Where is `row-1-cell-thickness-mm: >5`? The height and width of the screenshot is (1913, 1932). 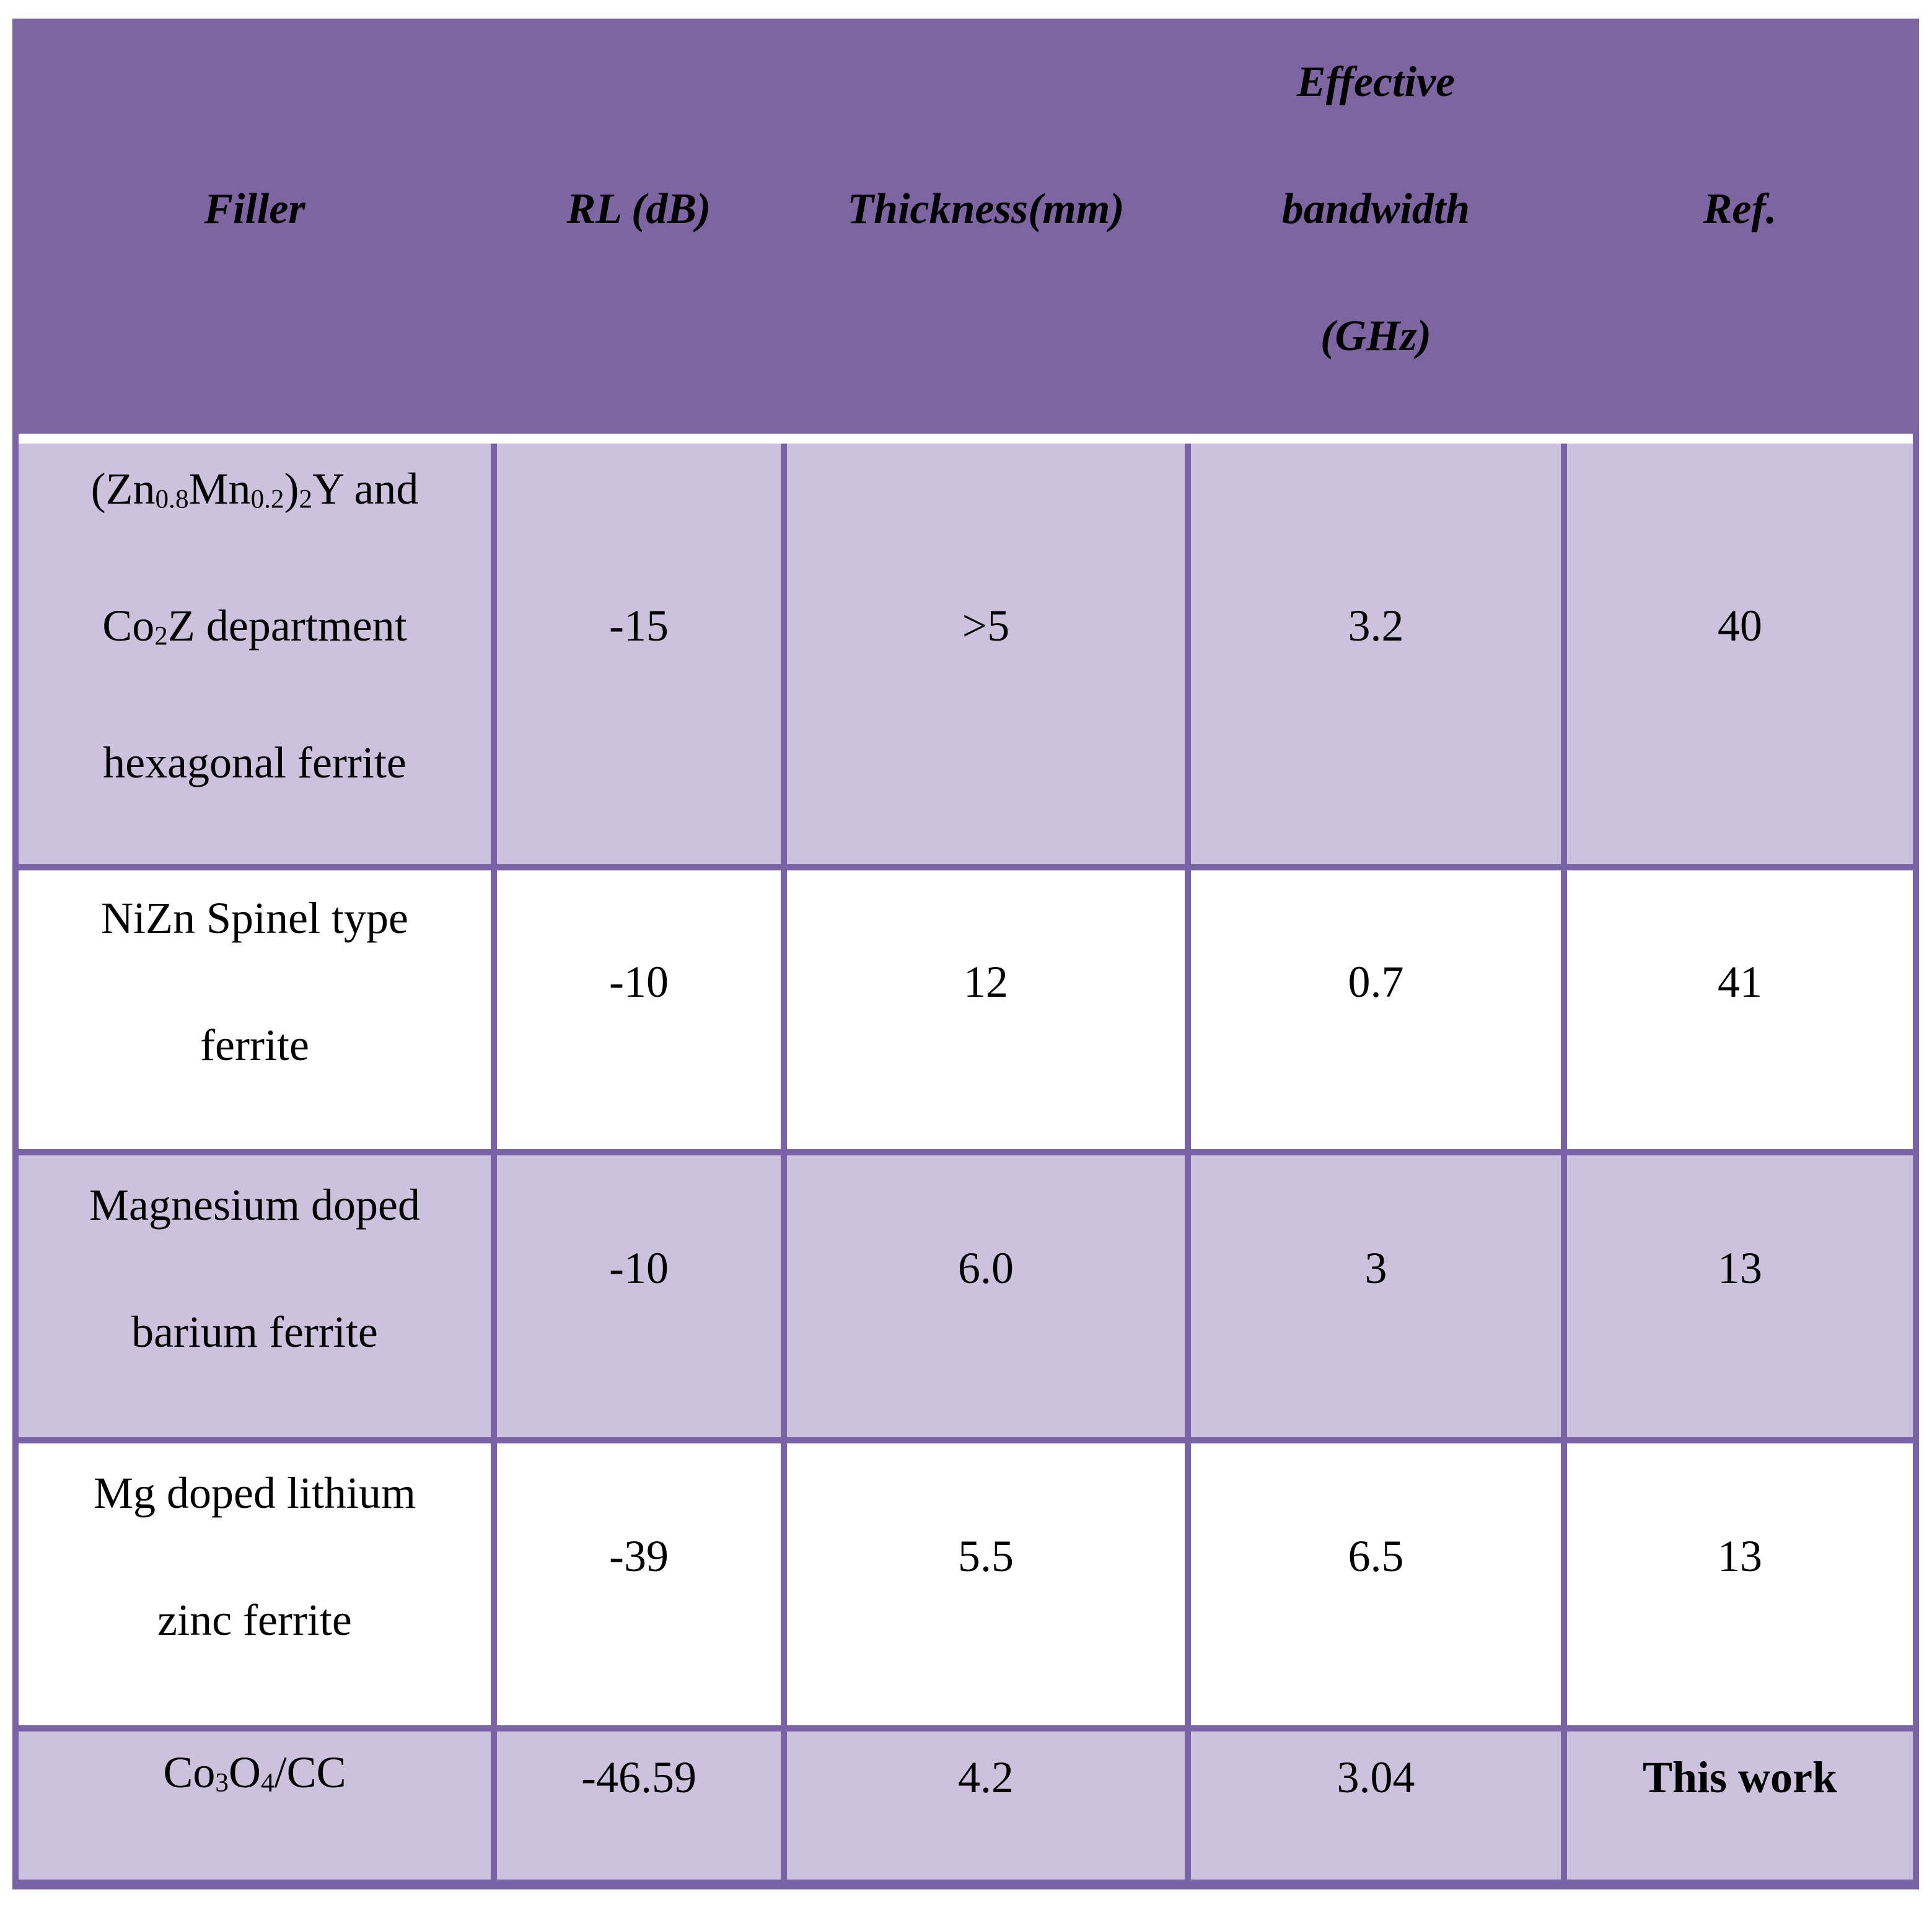 row-1-cell-thickness-mm: >5 is located at coordinates (986, 654).